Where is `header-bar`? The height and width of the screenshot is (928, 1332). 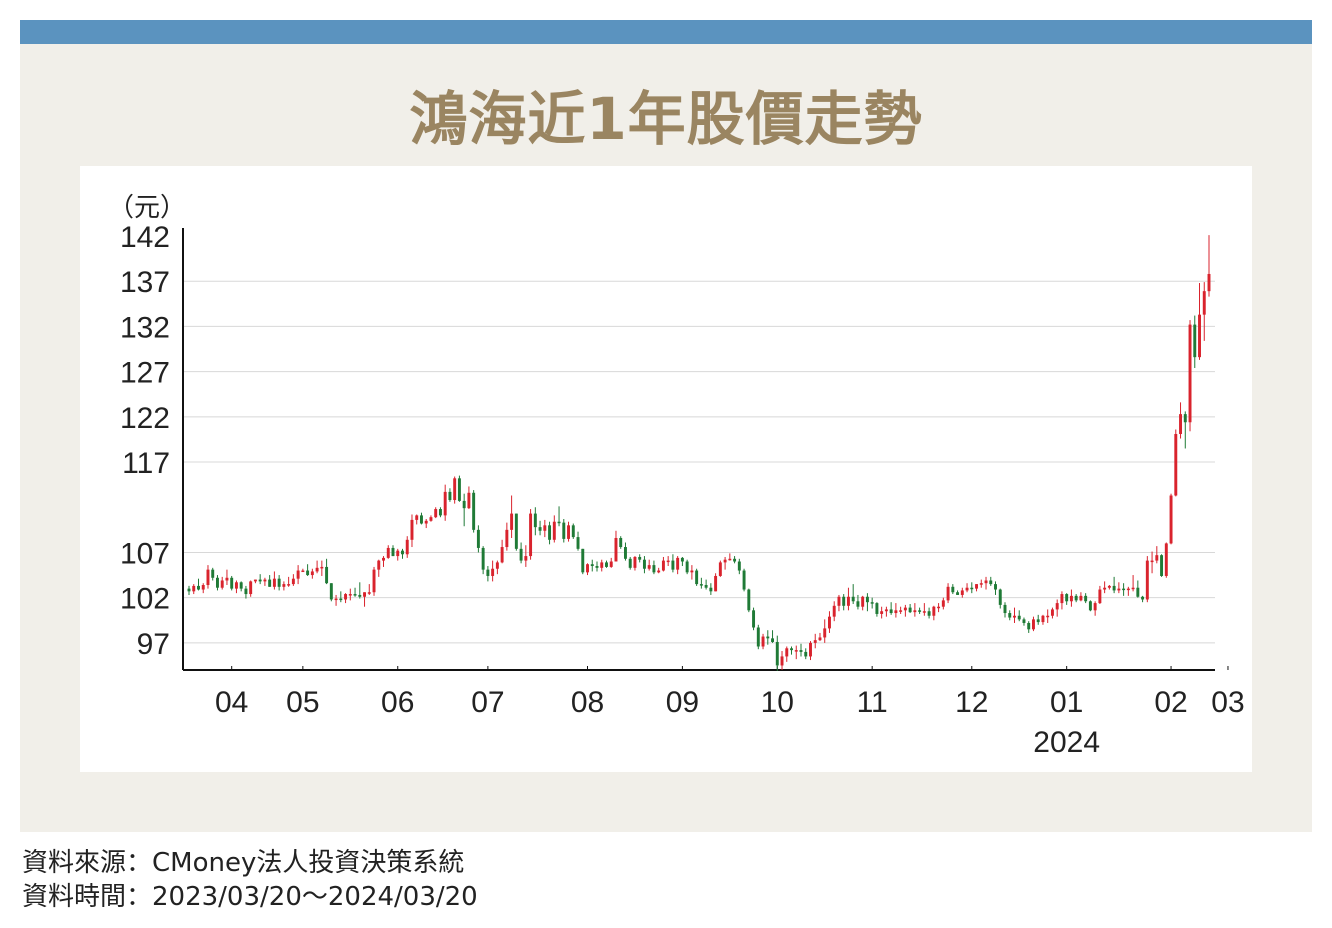
header-bar is located at coordinates (666, 32).